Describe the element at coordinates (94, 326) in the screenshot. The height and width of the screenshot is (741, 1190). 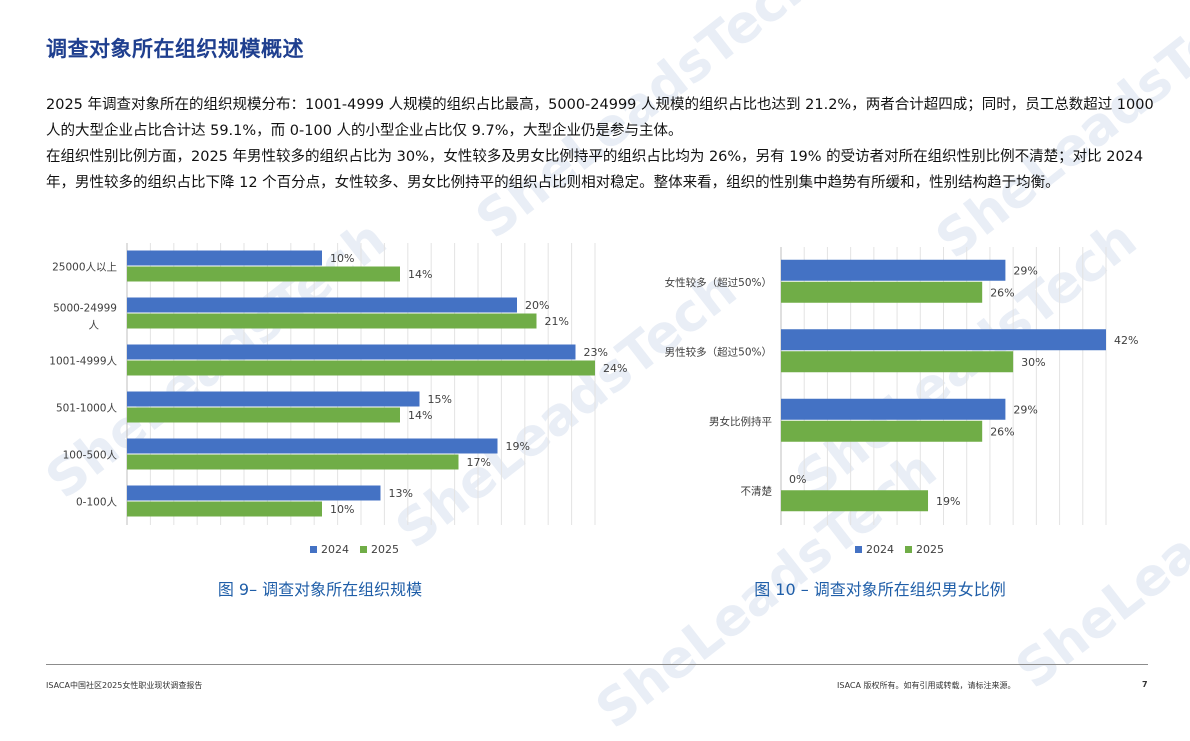
I see `category-label-line: 人` at that location.